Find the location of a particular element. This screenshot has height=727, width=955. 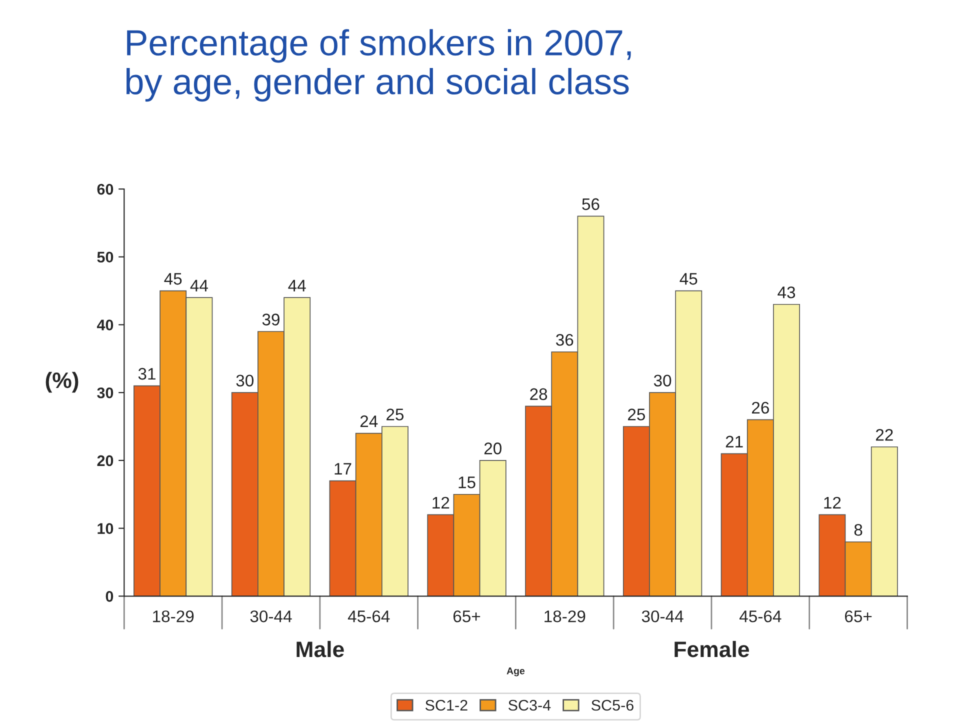

x-axis-title: Age is located at coordinates (515, 672).